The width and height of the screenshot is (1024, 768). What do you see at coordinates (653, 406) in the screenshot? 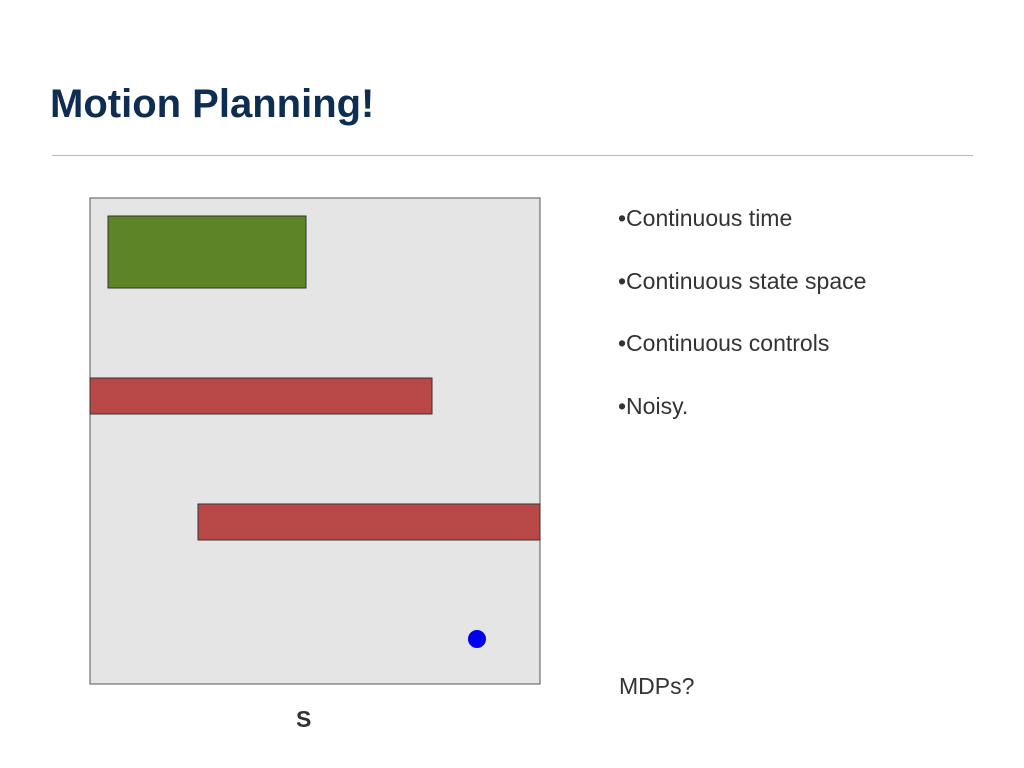
I see `bullet: •Noisy.` at bounding box center [653, 406].